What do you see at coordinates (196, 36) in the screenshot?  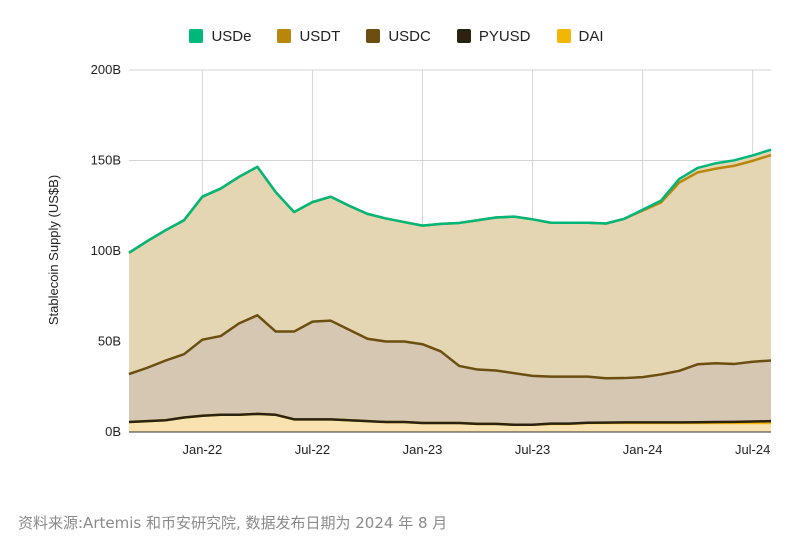 I see `legend-swatch-usde` at bounding box center [196, 36].